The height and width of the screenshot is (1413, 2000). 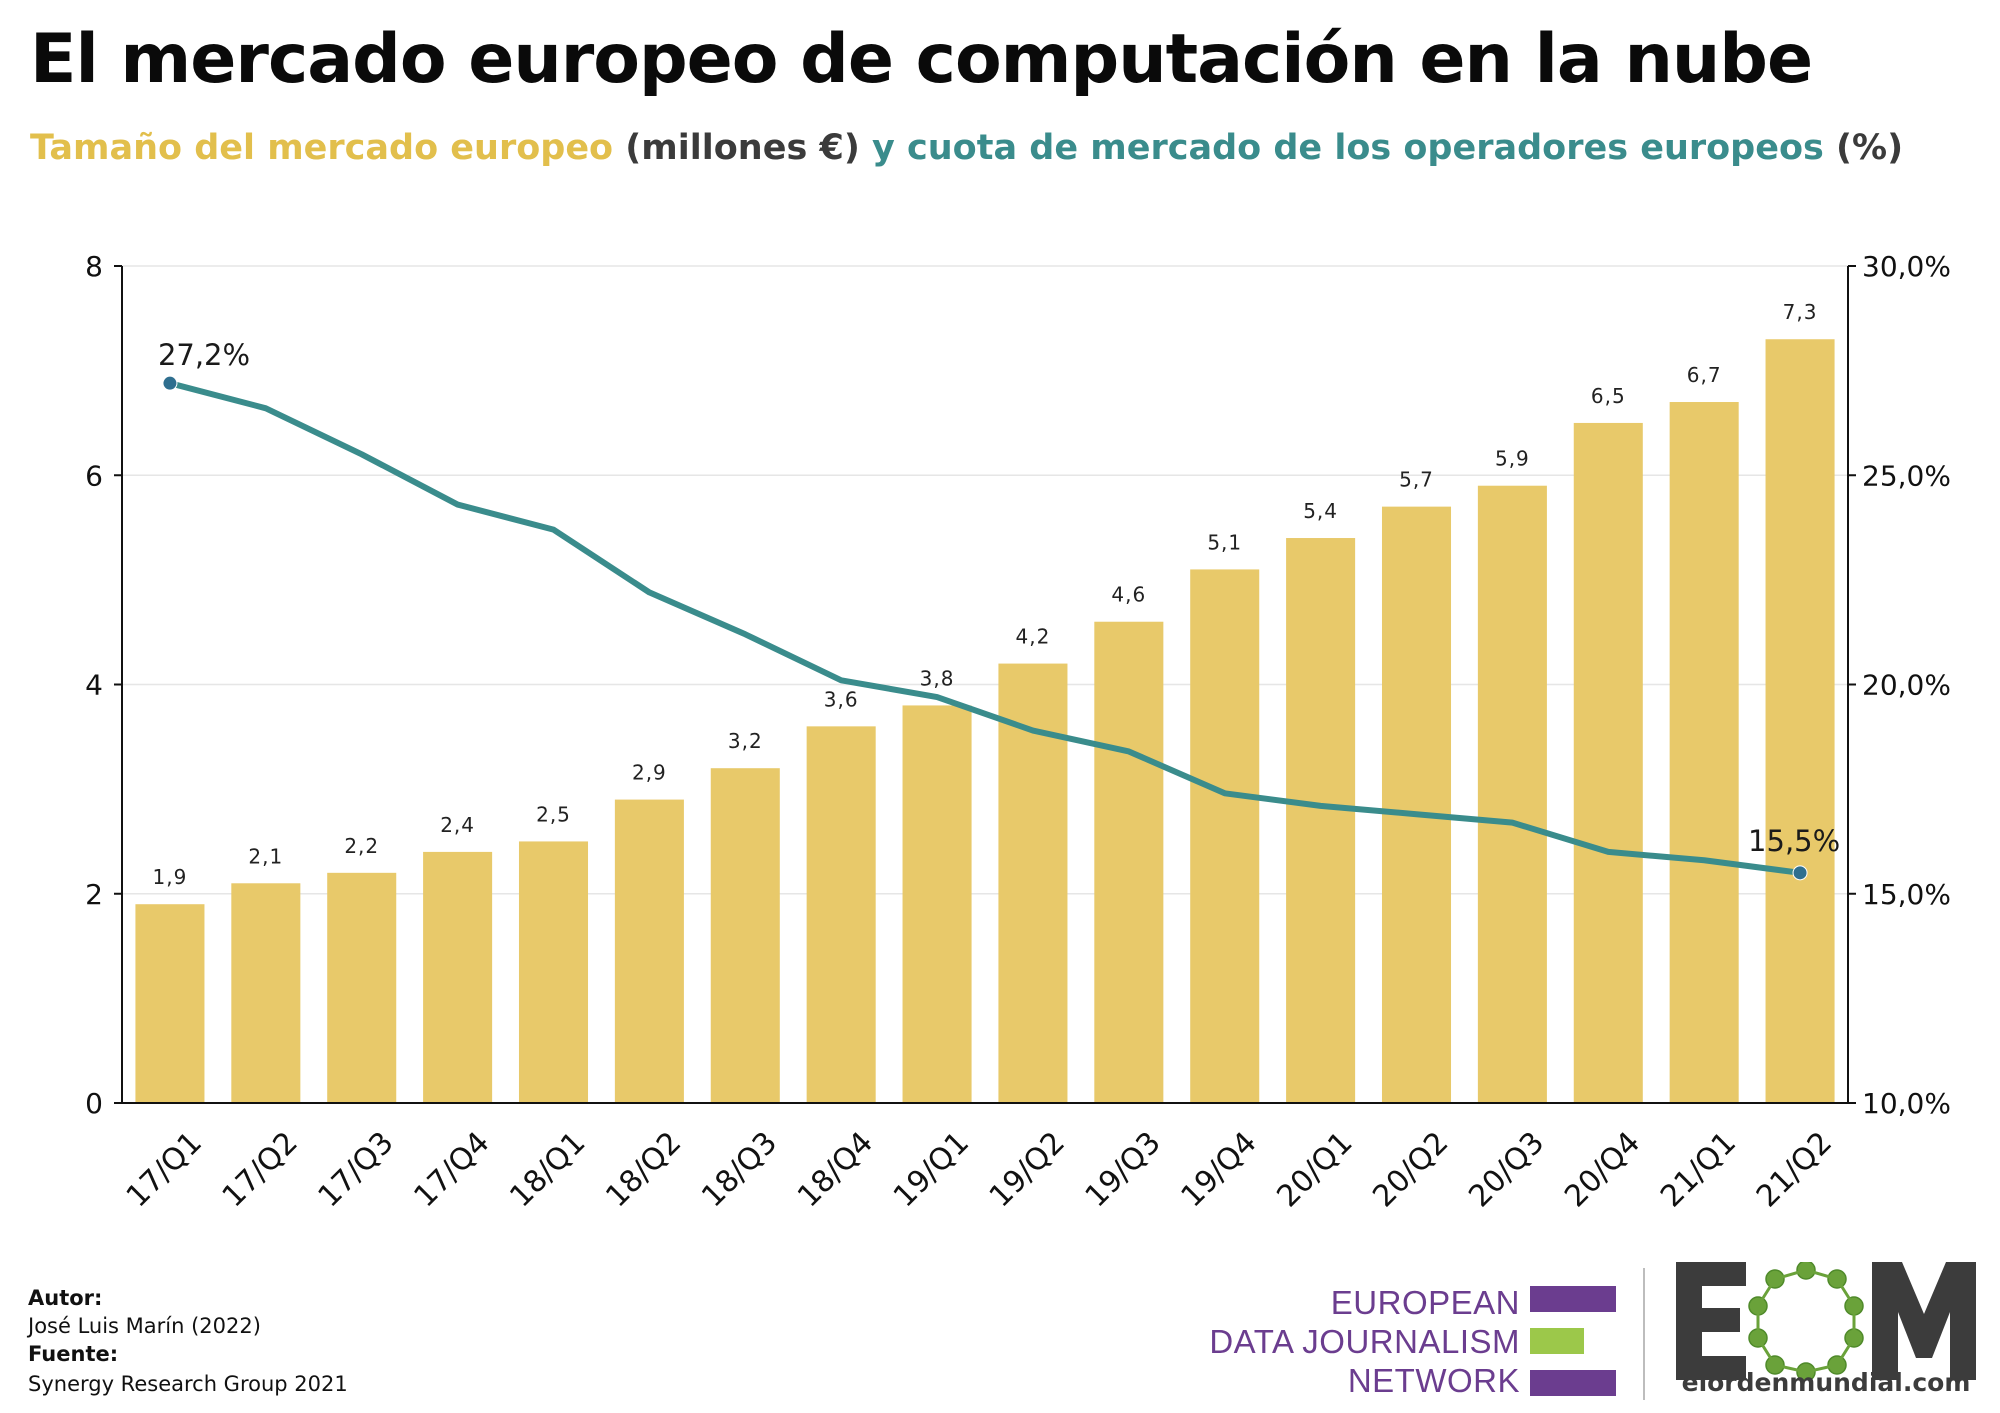 What do you see at coordinates (1698, 1169) in the screenshot?
I see `x-tick-label: 21/Q1` at bounding box center [1698, 1169].